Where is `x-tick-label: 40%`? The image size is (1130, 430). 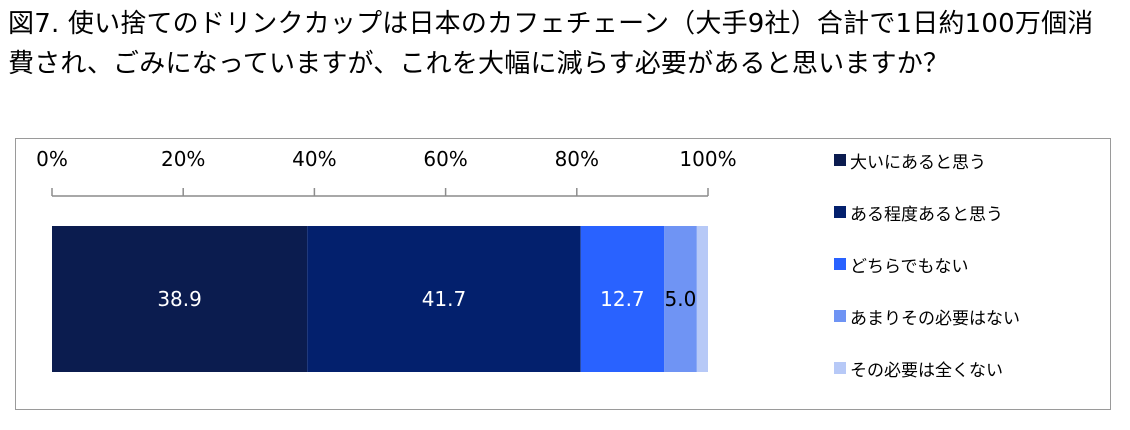
x-tick-label: 40% is located at coordinates (314, 159).